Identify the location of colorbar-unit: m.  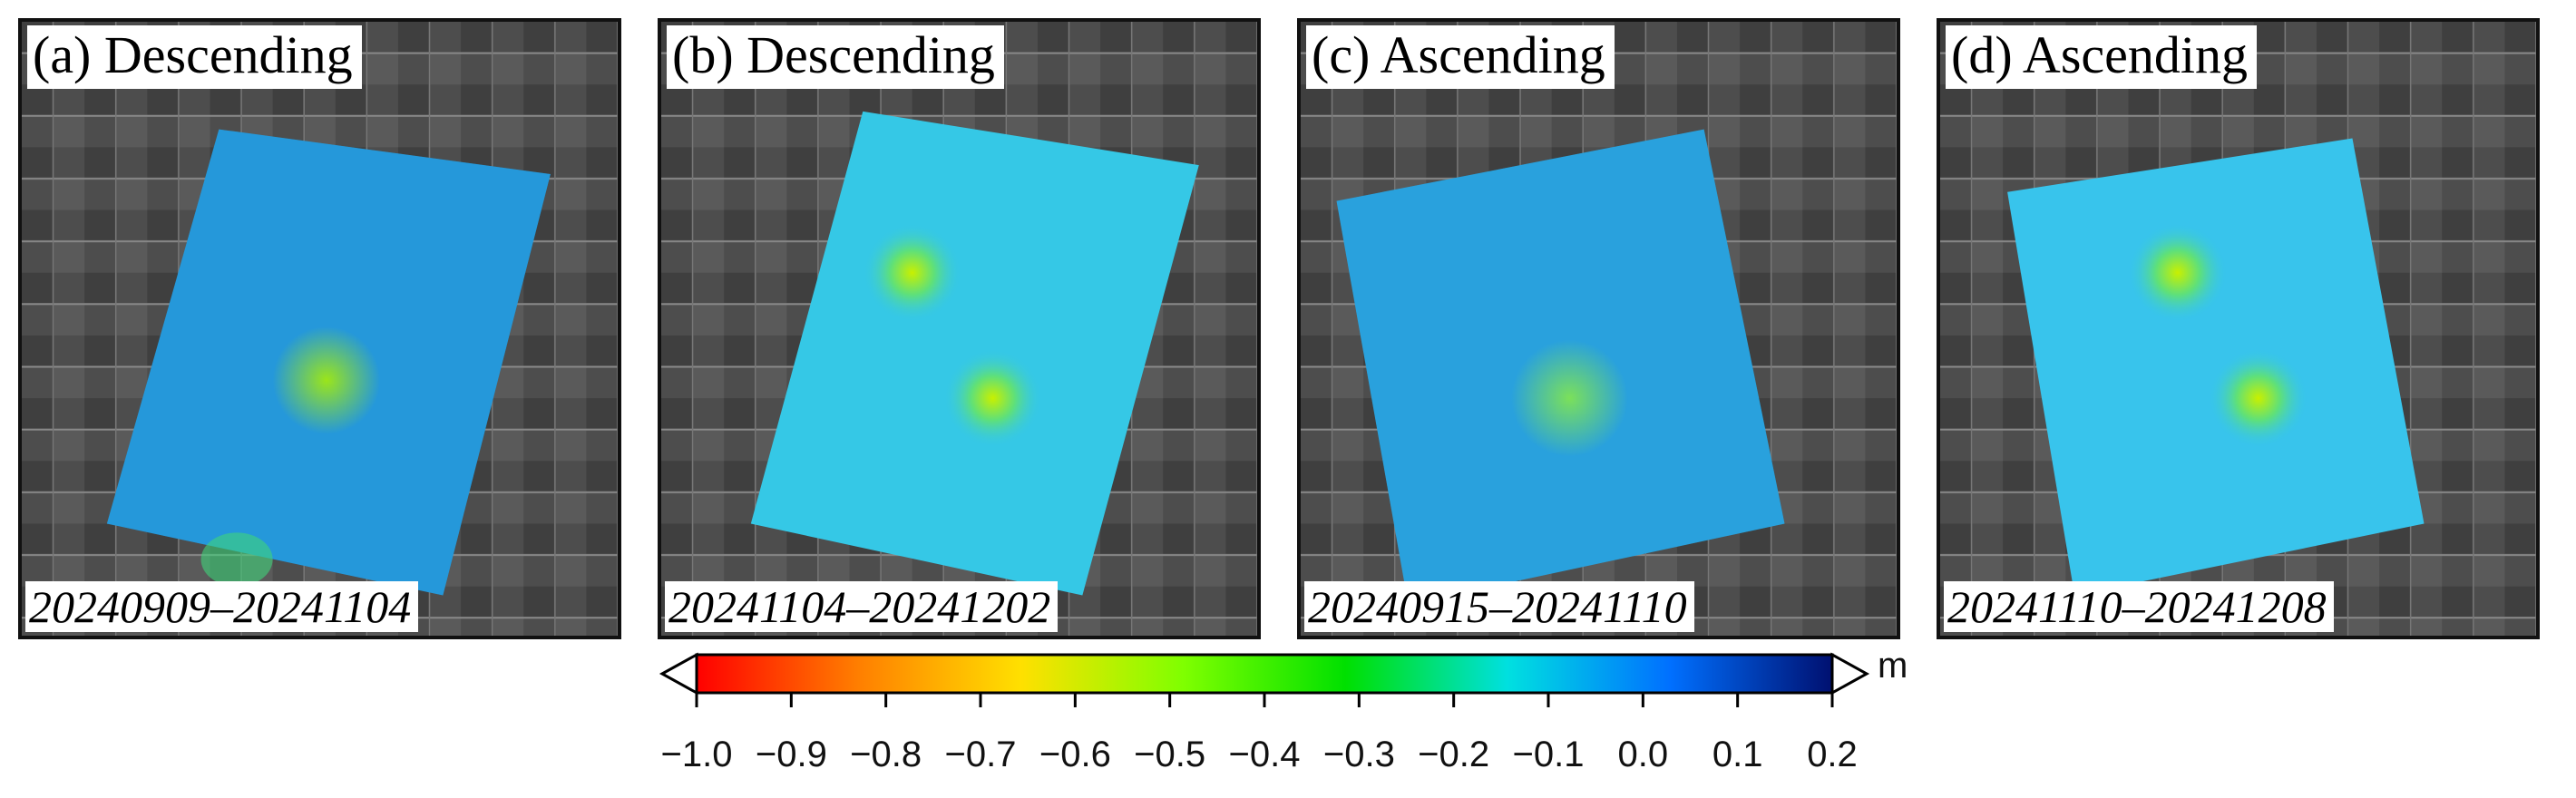
(1893, 666).